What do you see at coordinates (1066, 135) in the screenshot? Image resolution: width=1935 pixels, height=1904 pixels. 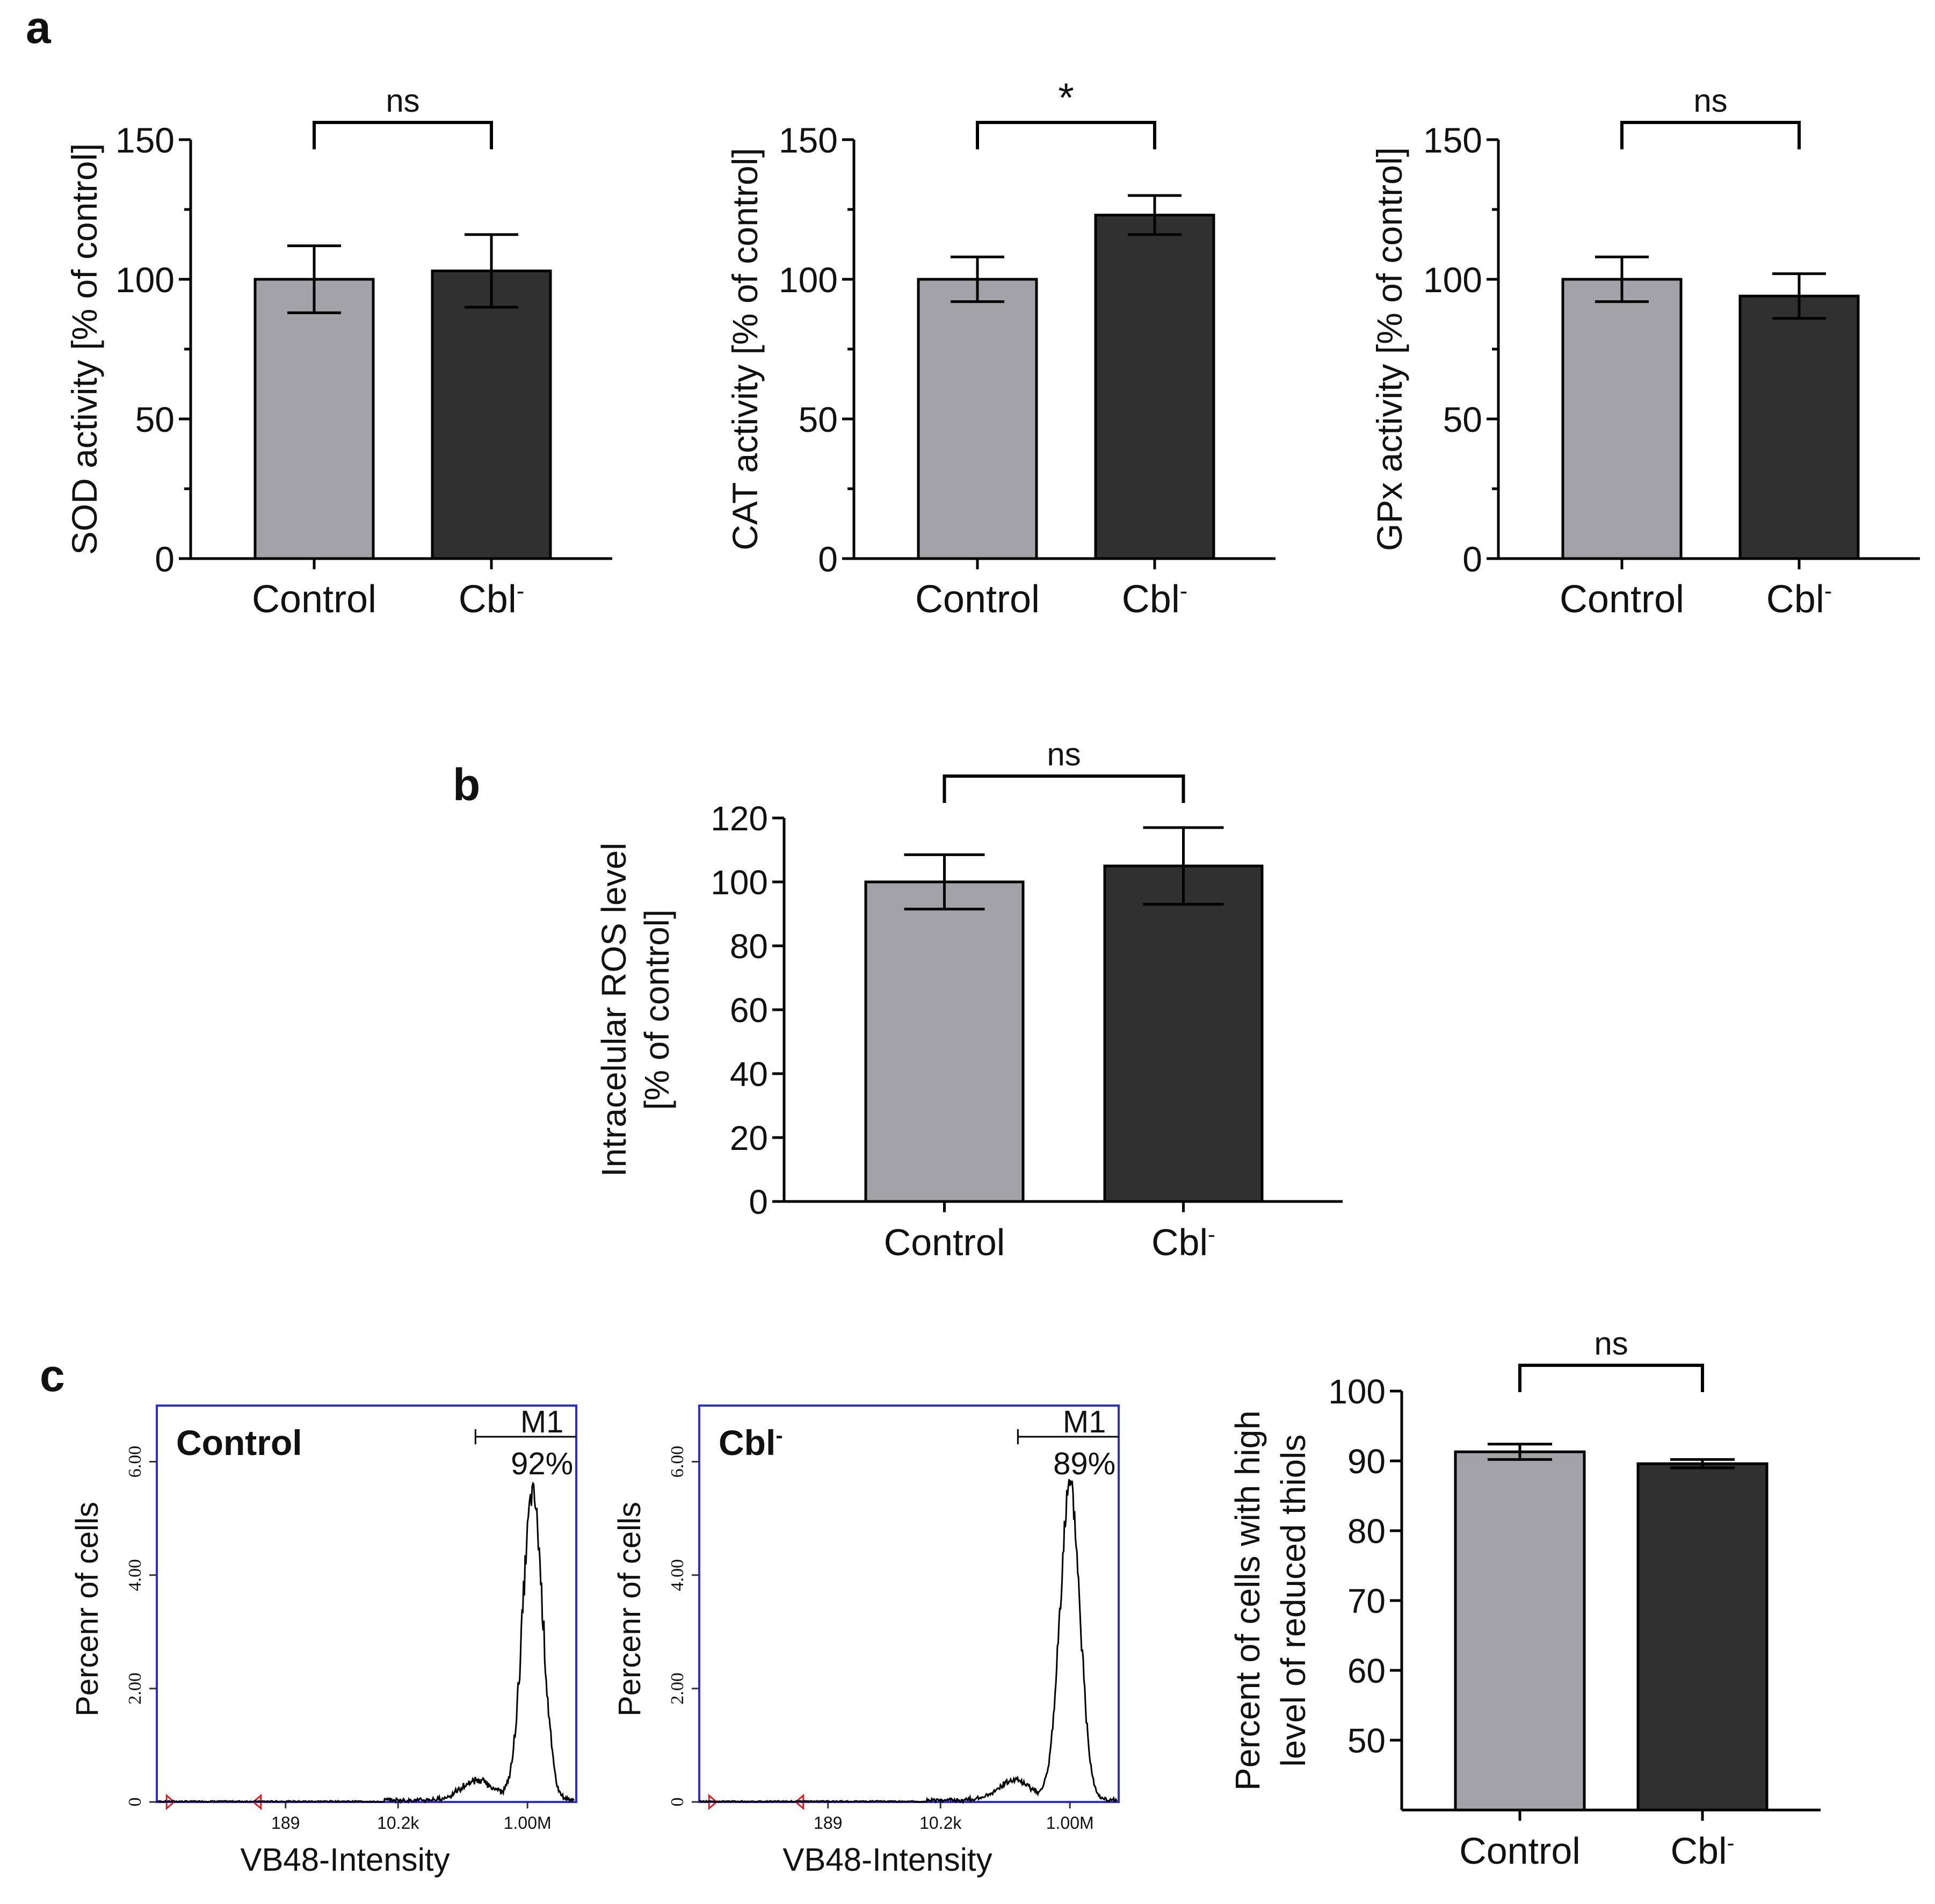 I see `cat-significance-bracket` at bounding box center [1066, 135].